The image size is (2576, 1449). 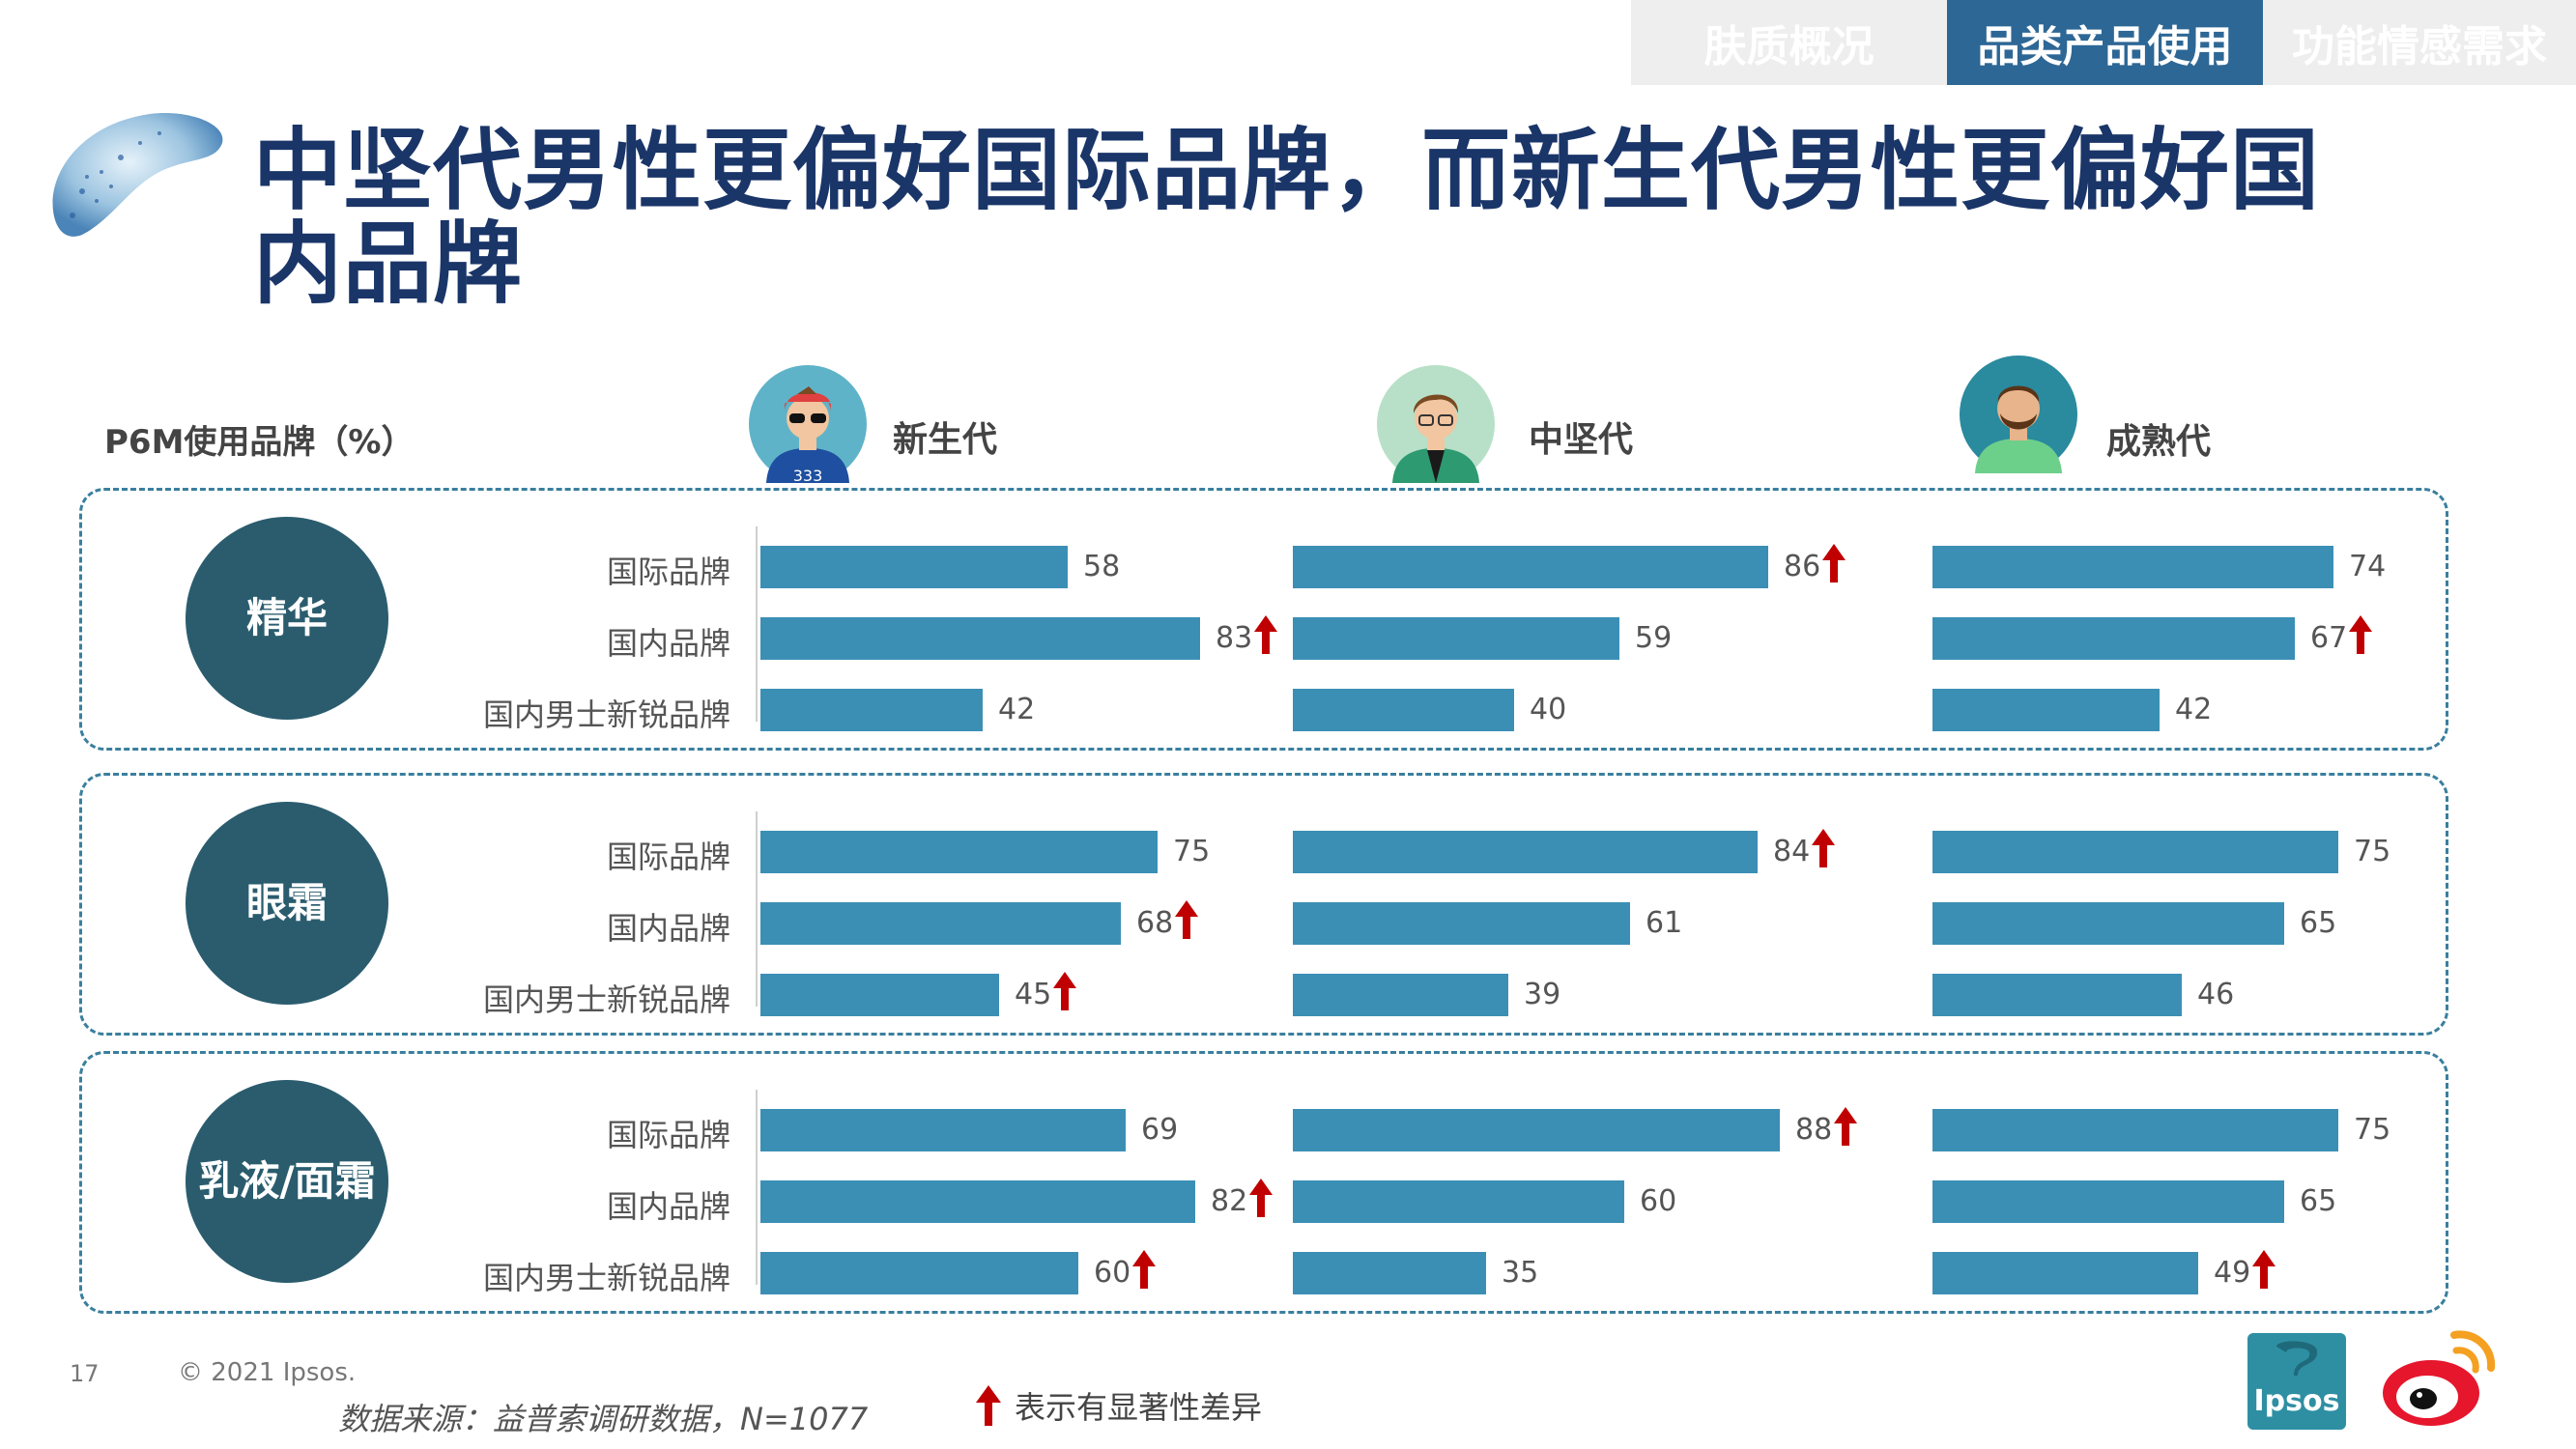 What do you see at coordinates (2297, 1401) in the screenshot?
I see `ipsos-logo-text: Ipsos` at bounding box center [2297, 1401].